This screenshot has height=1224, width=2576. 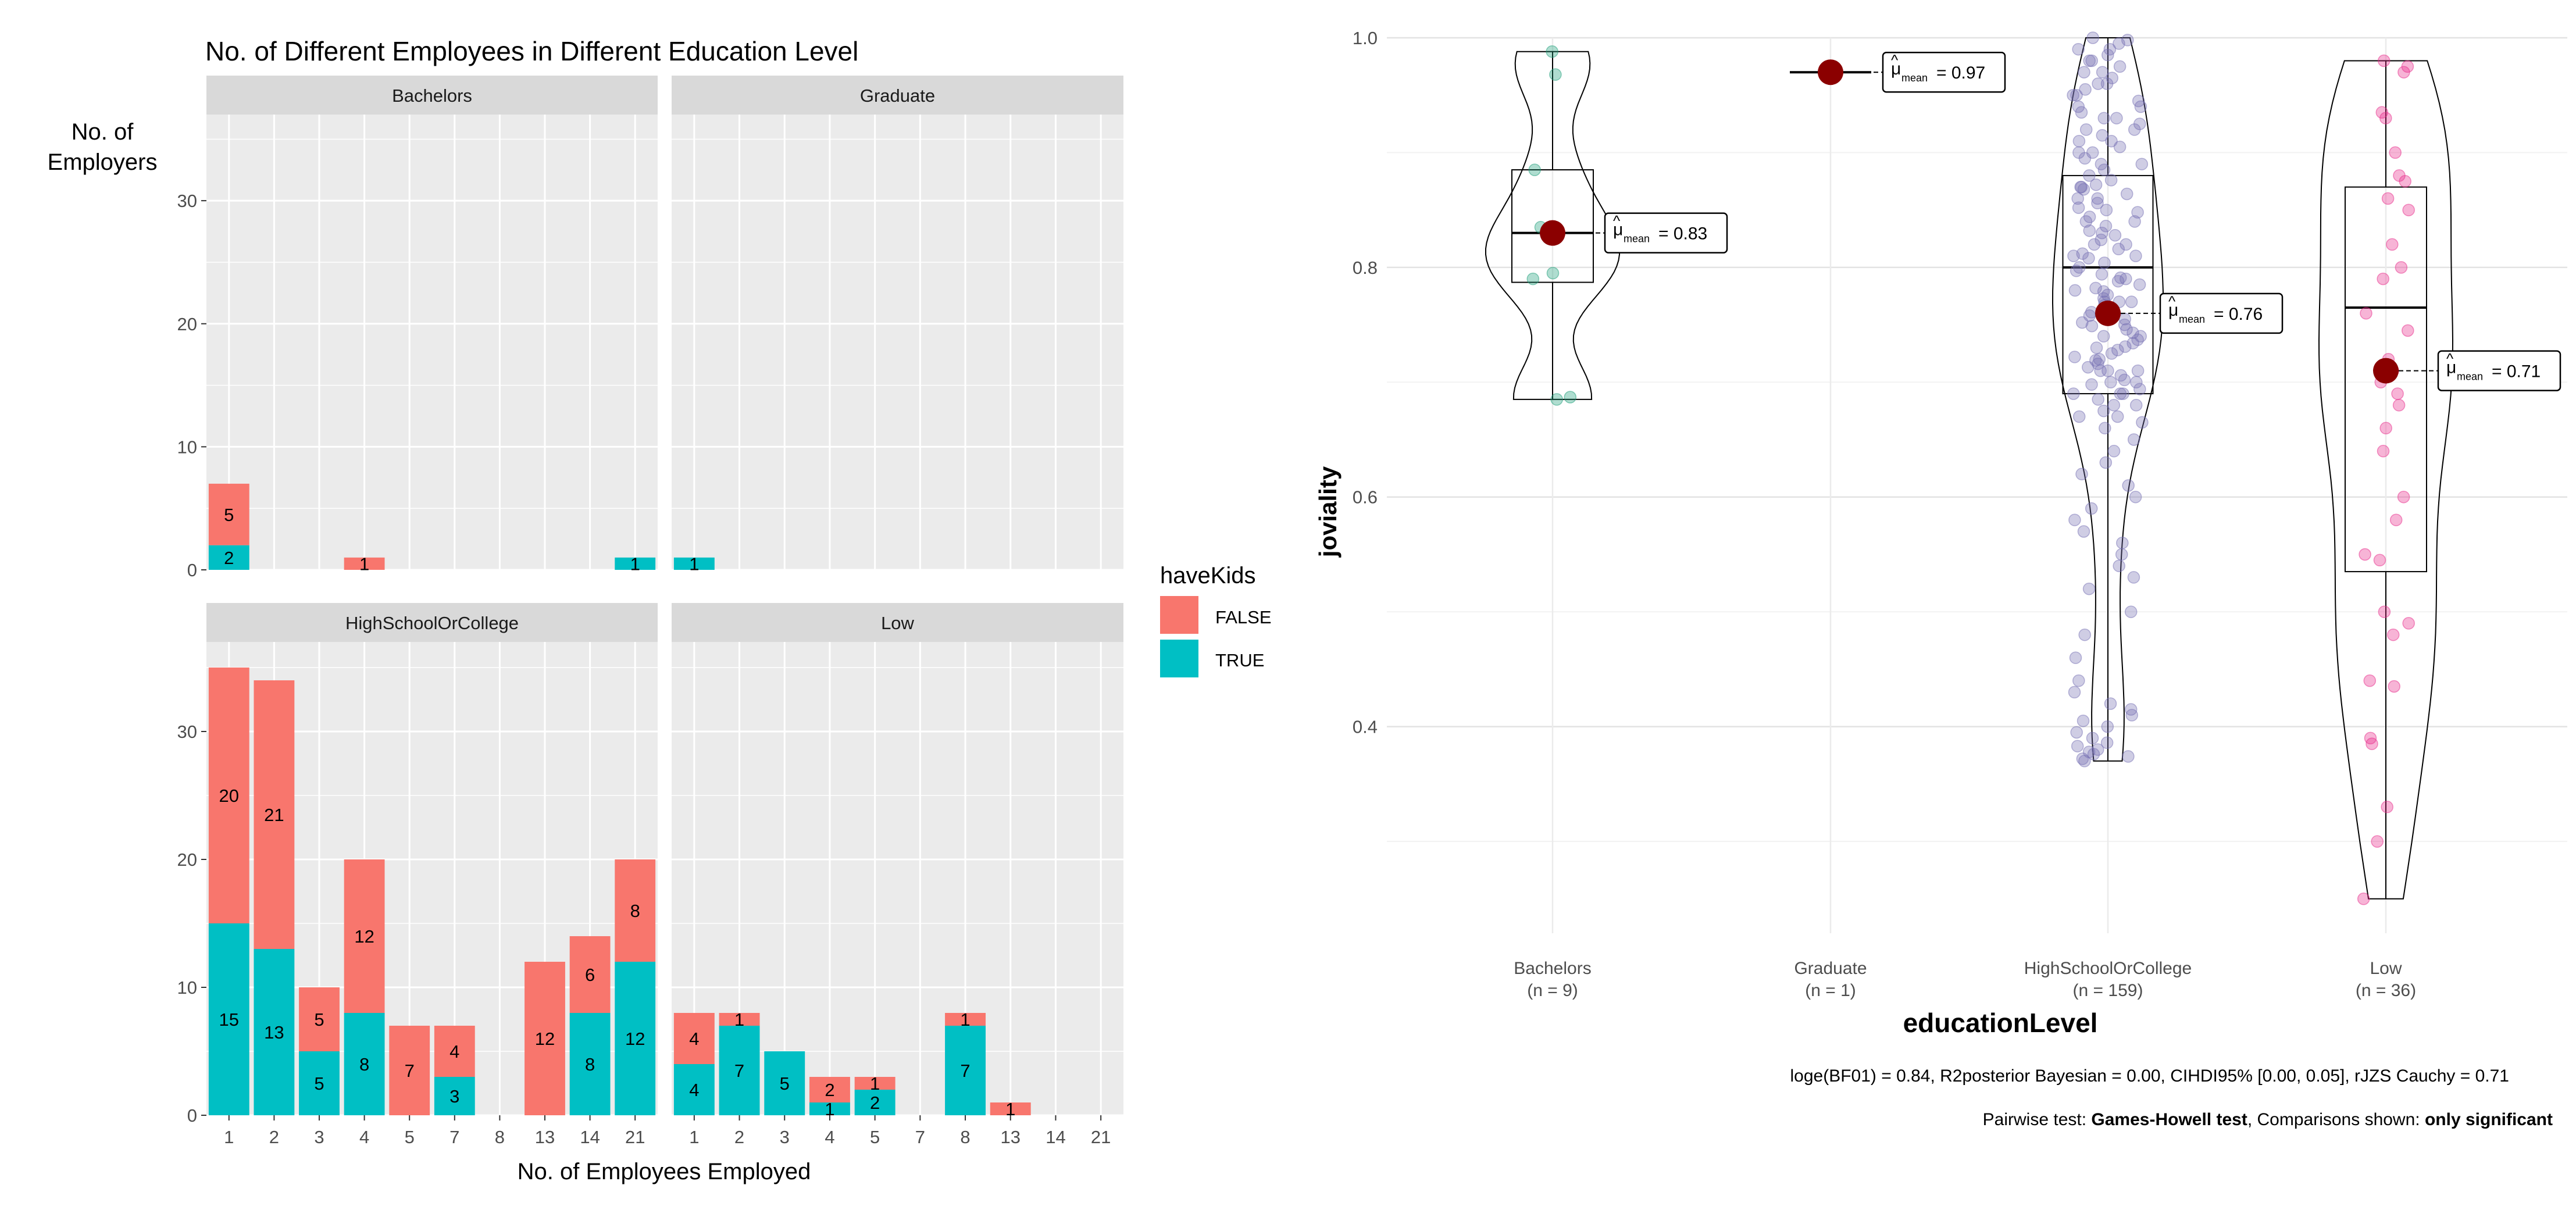 I want to click on bar-label-highschoolorcollege-true-14: 8, so click(x=590, y=1064).